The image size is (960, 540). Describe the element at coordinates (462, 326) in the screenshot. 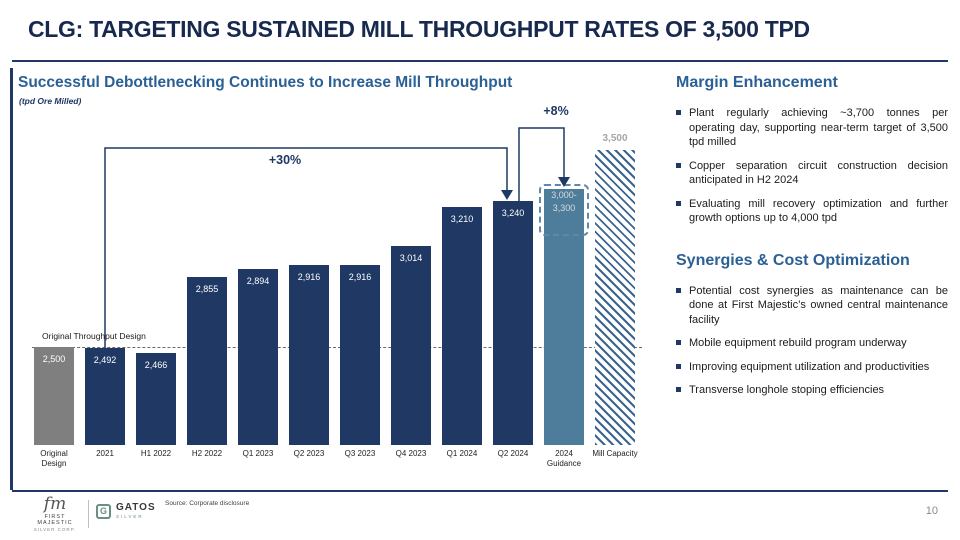

I see `bar-q1-2024` at that location.